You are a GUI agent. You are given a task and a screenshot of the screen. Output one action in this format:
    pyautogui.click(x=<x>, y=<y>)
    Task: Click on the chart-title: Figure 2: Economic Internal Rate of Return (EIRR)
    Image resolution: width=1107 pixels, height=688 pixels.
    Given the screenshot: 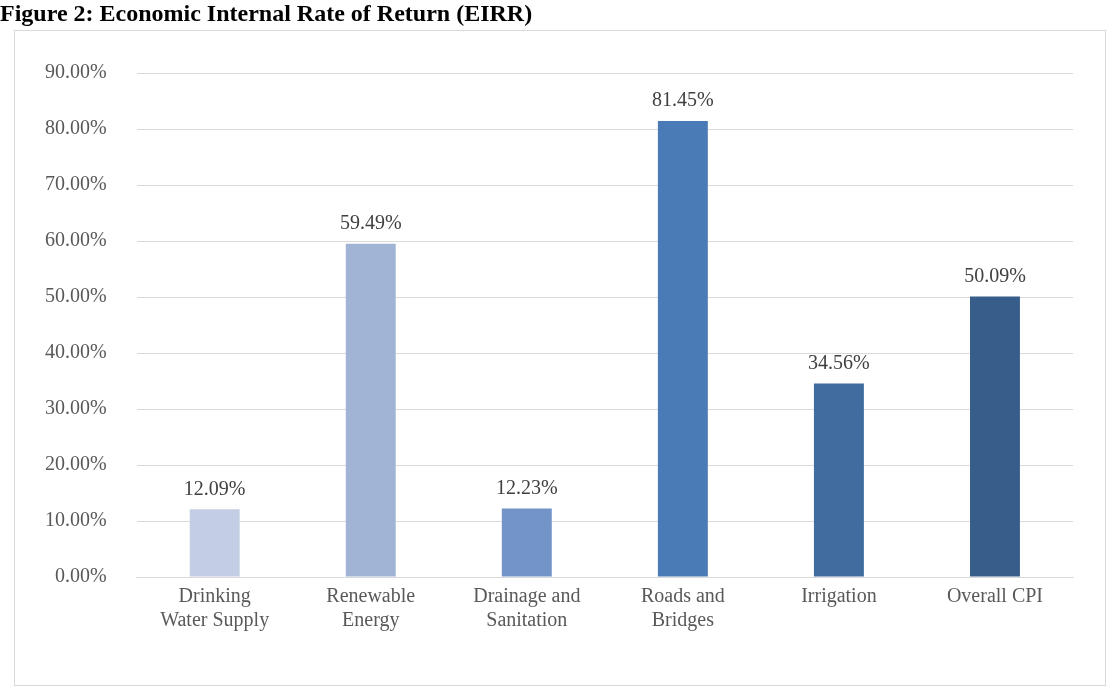 What is the action you would take?
    pyautogui.click(x=266, y=13)
    